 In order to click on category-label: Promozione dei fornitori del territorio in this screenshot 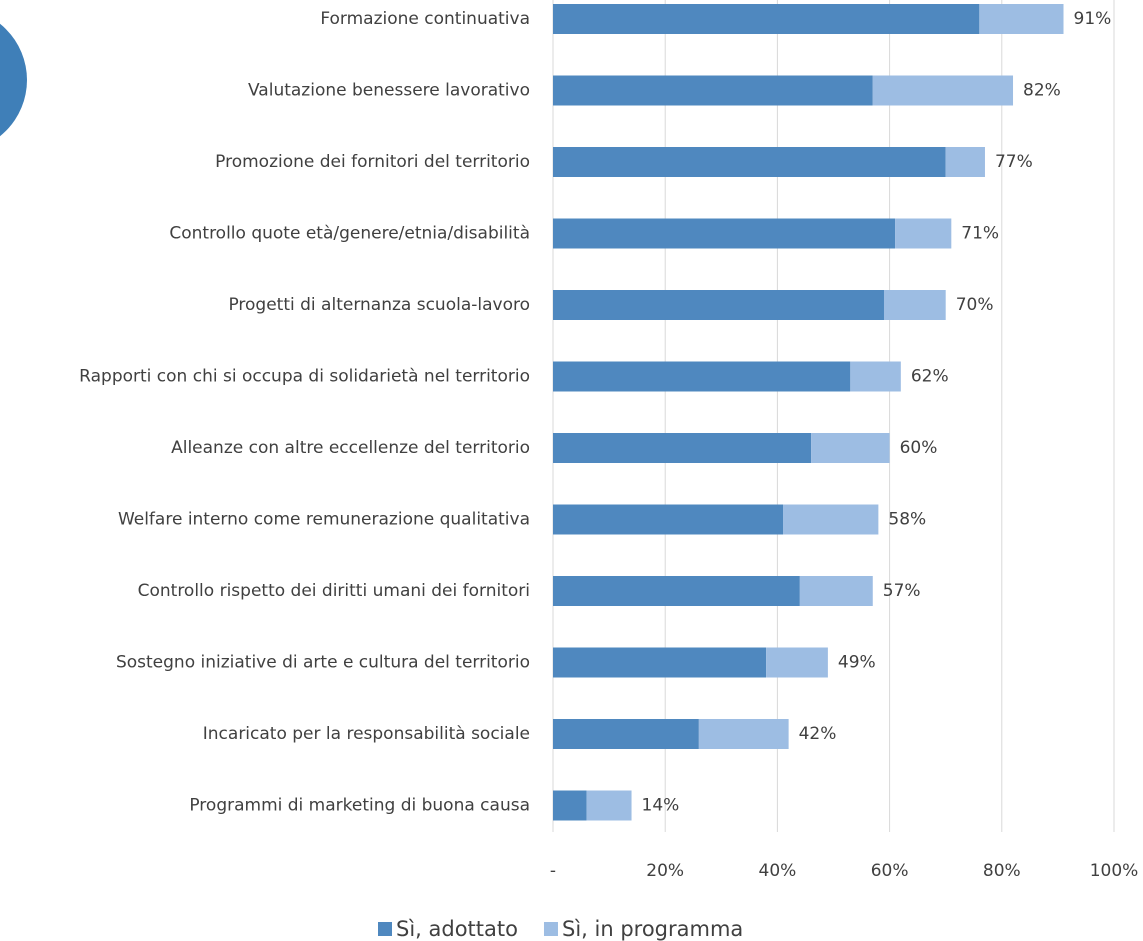, I will do `click(372, 162)`.